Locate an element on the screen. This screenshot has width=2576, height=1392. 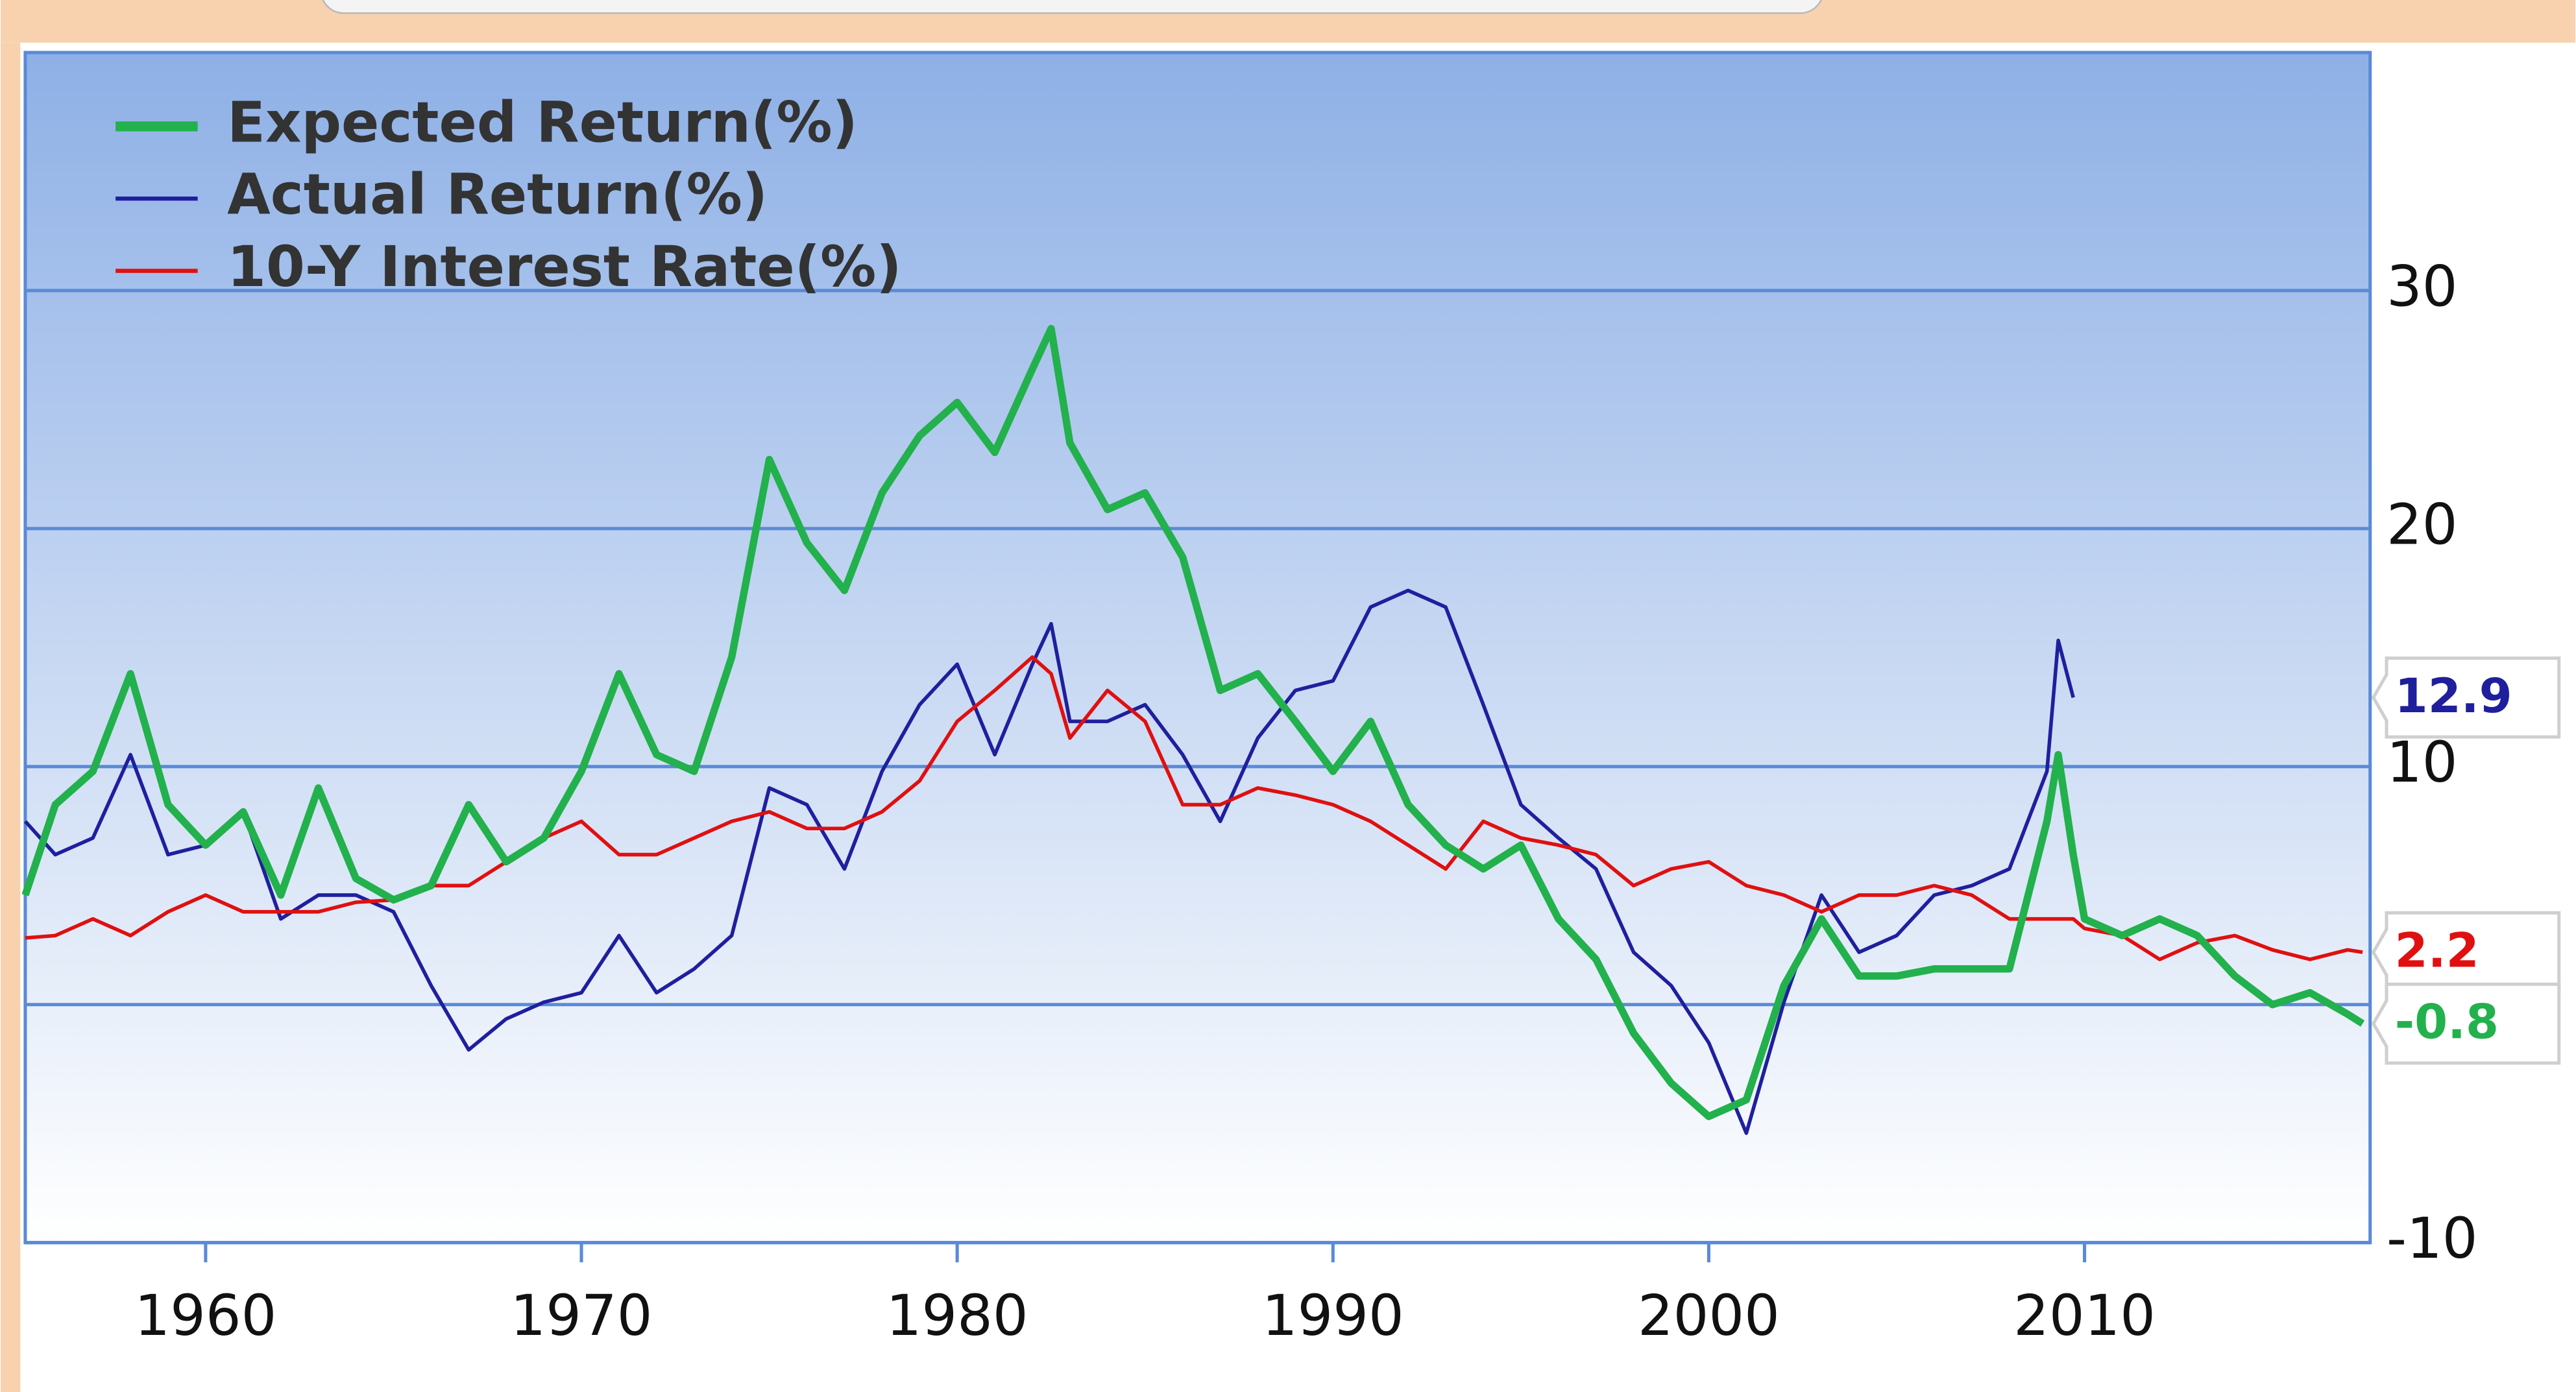
end-label: 12.9 is located at coordinates (2453, 697).